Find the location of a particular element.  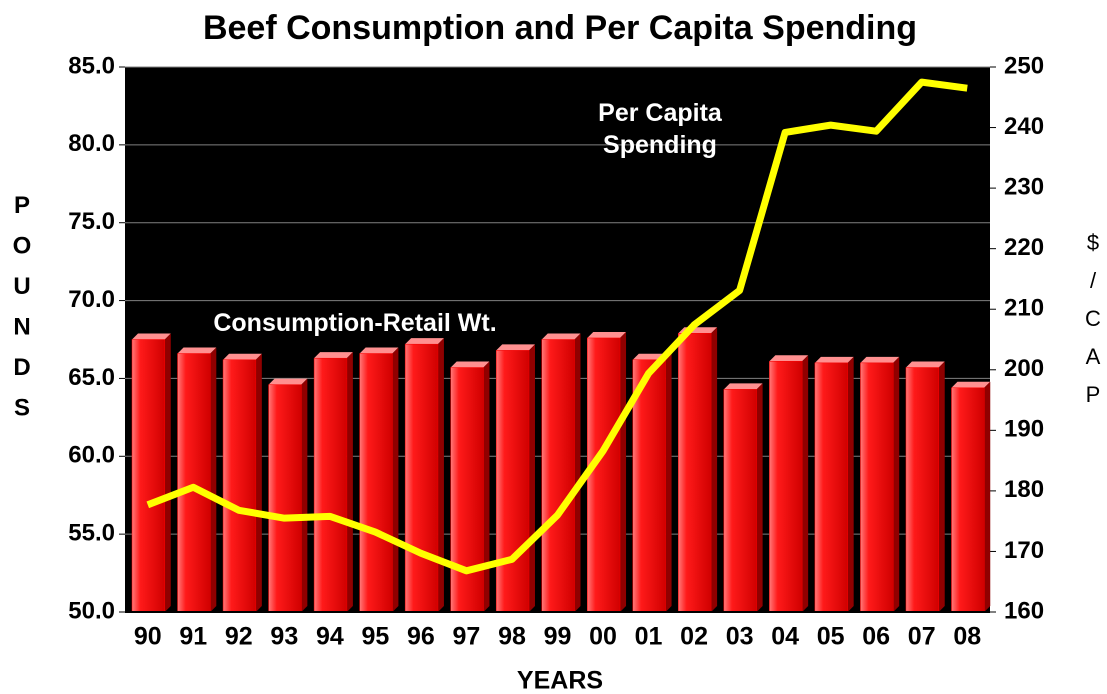

x-tick-label: 03 is located at coordinates (740, 637).